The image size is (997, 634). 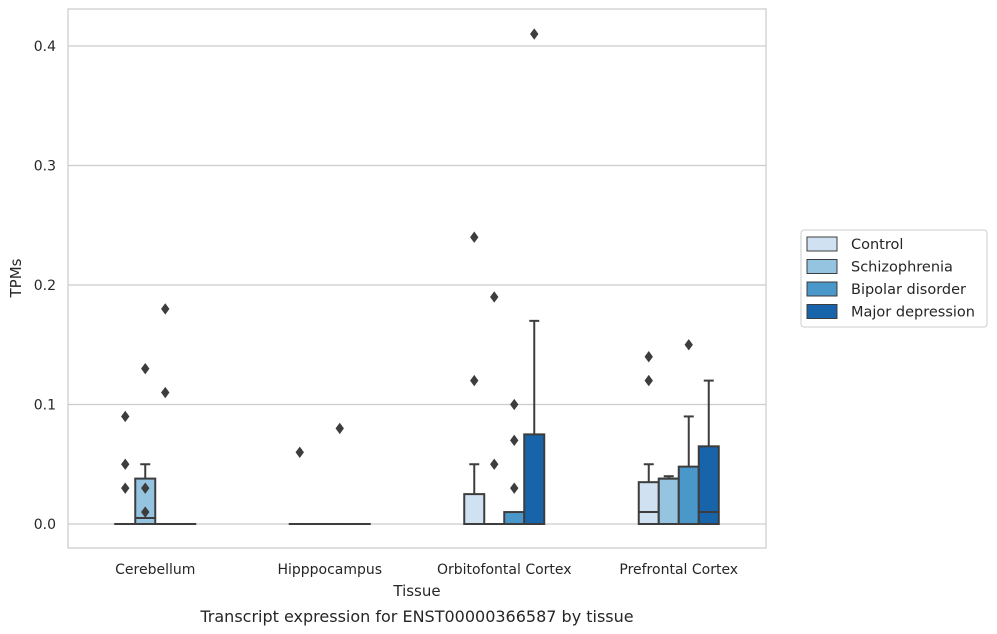 I want to click on x-tick-label: Cerebellum, so click(x=155, y=570).